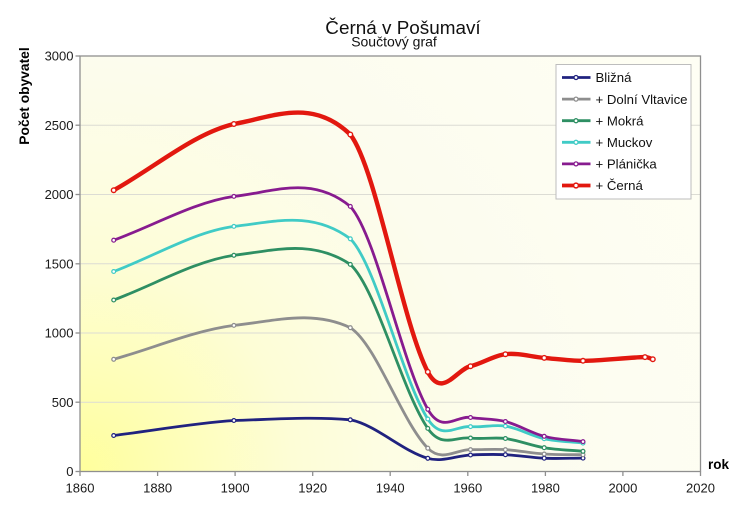 The image size is (752, 512). I want to click on svg-text: + Muckov, so click(624, 142).